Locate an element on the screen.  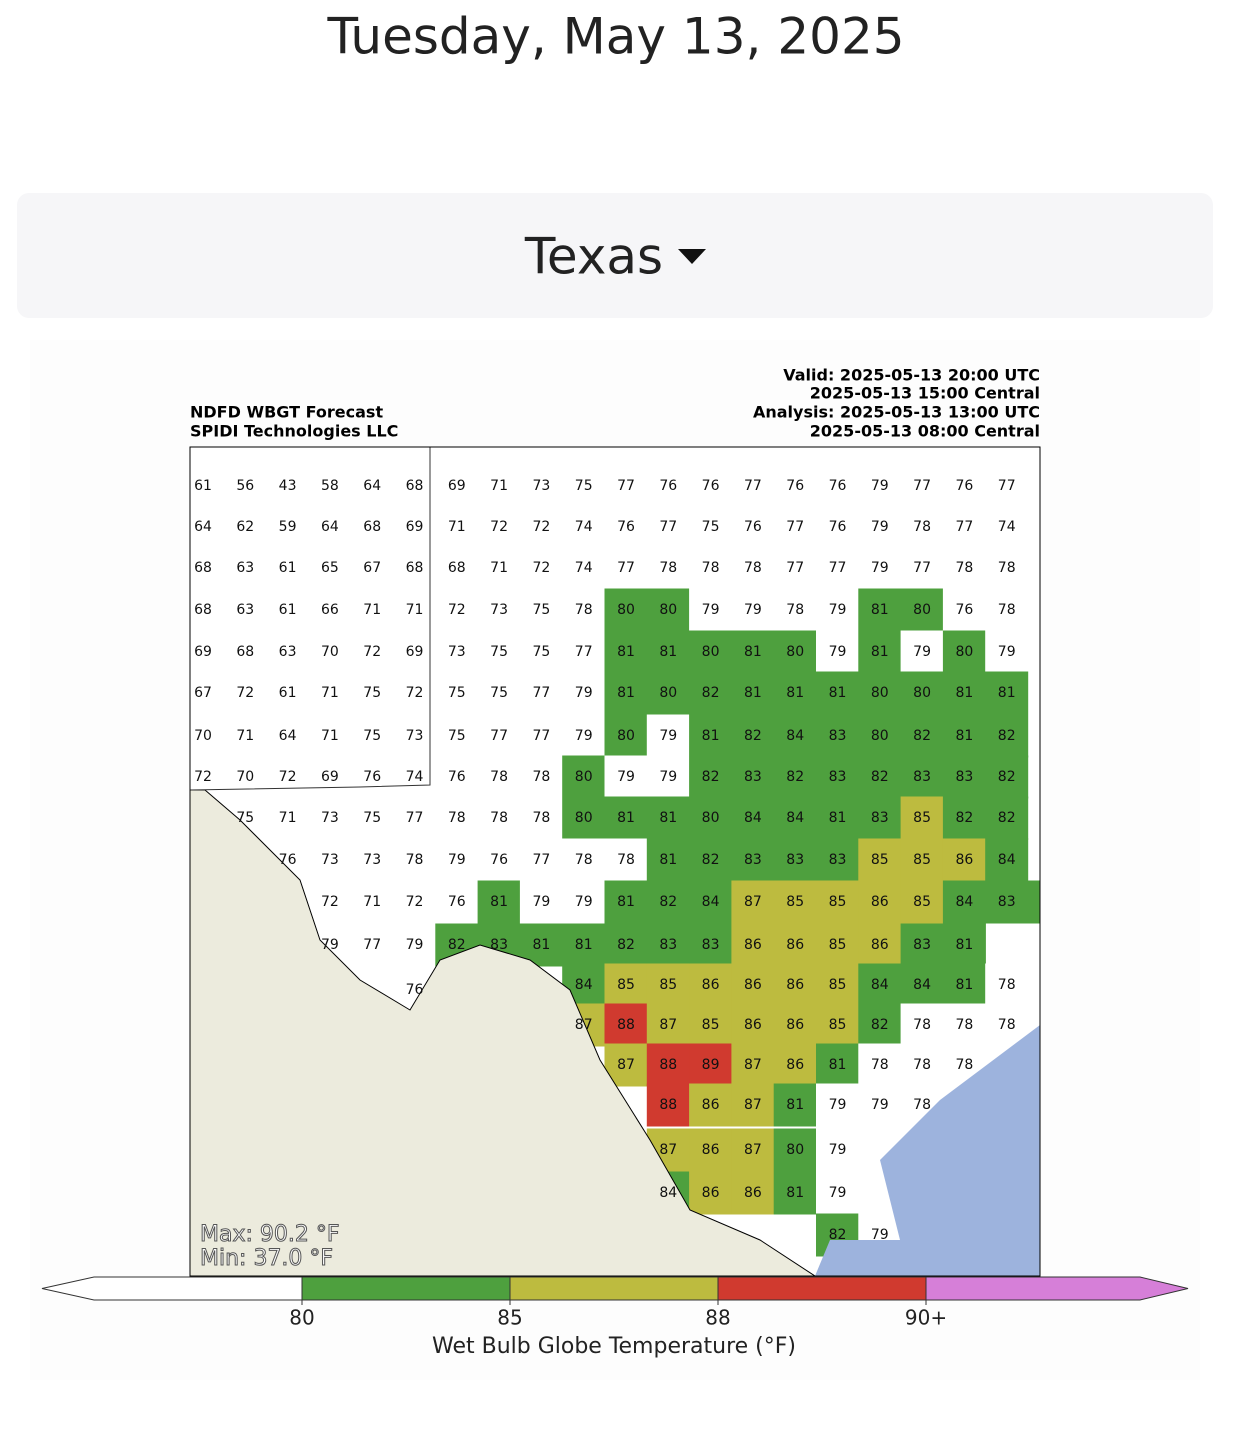
dropdown-caret is located at coordinates (692, 256).